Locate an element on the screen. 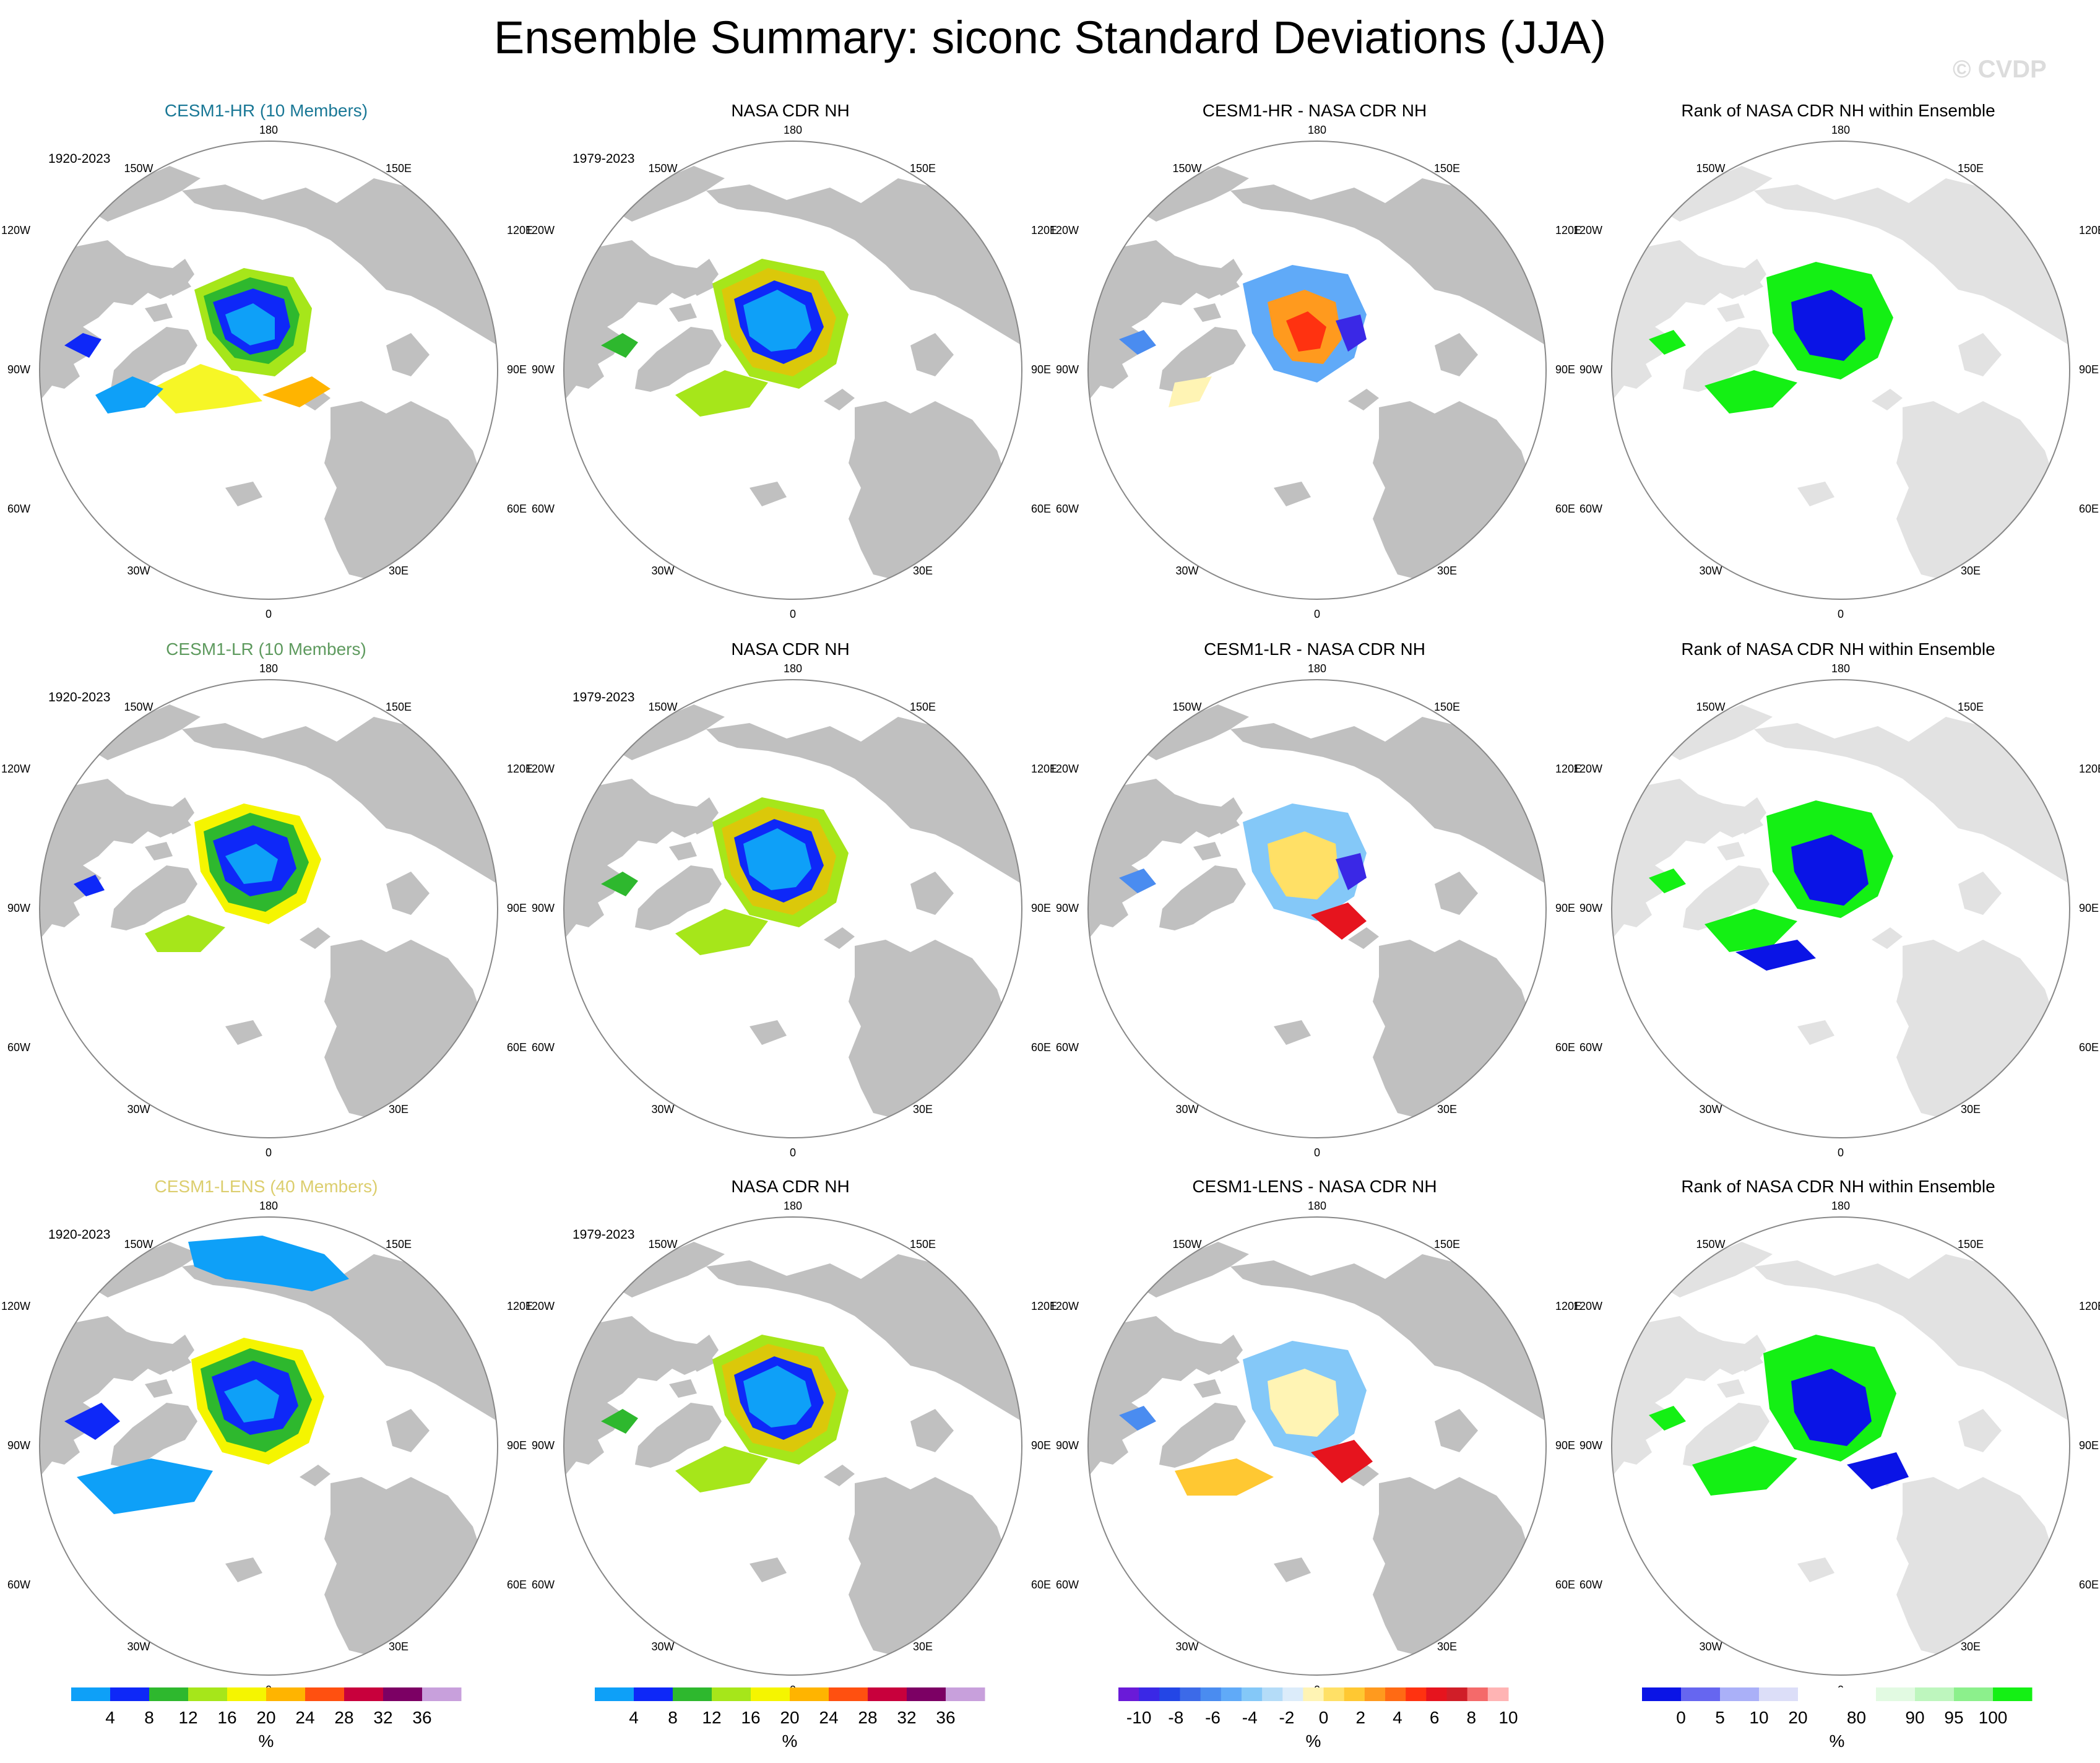 The height and width of the screenshot is (1763, 2100). panel-title: CESM1-LR (10 Members) is located at coordinates (266, 649).